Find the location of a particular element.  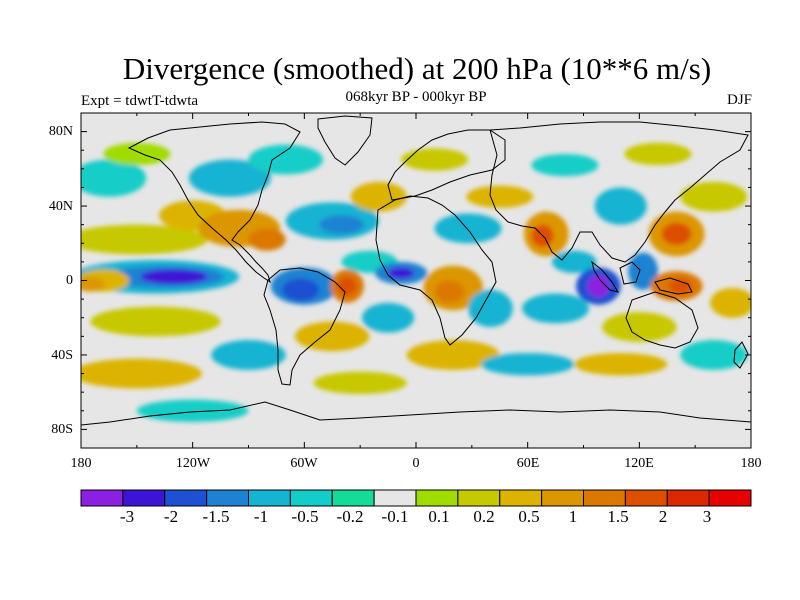

coastline-africa is located at coordinates (436, 270).